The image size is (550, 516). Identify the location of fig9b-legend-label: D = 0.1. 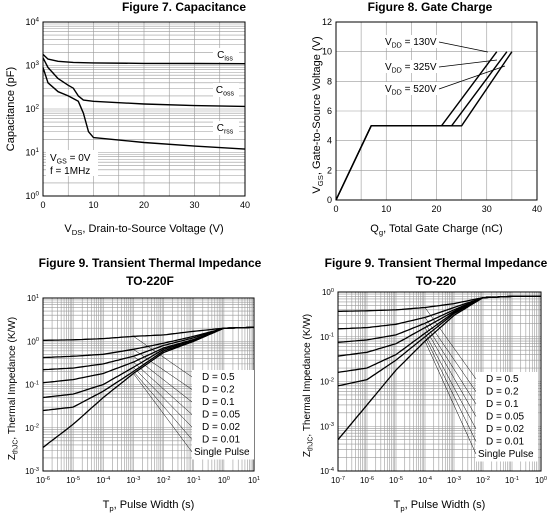
(502, 404).